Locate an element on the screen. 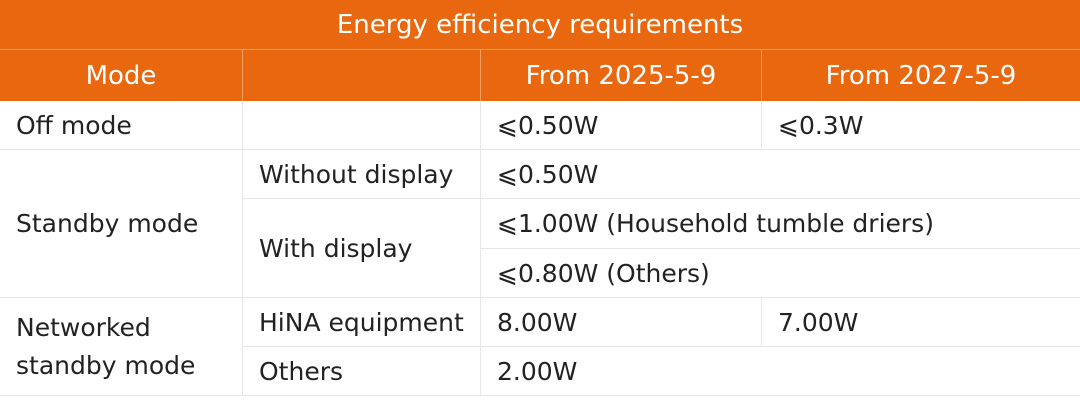  table-bottom-margin is located at coordinates (540, 399).